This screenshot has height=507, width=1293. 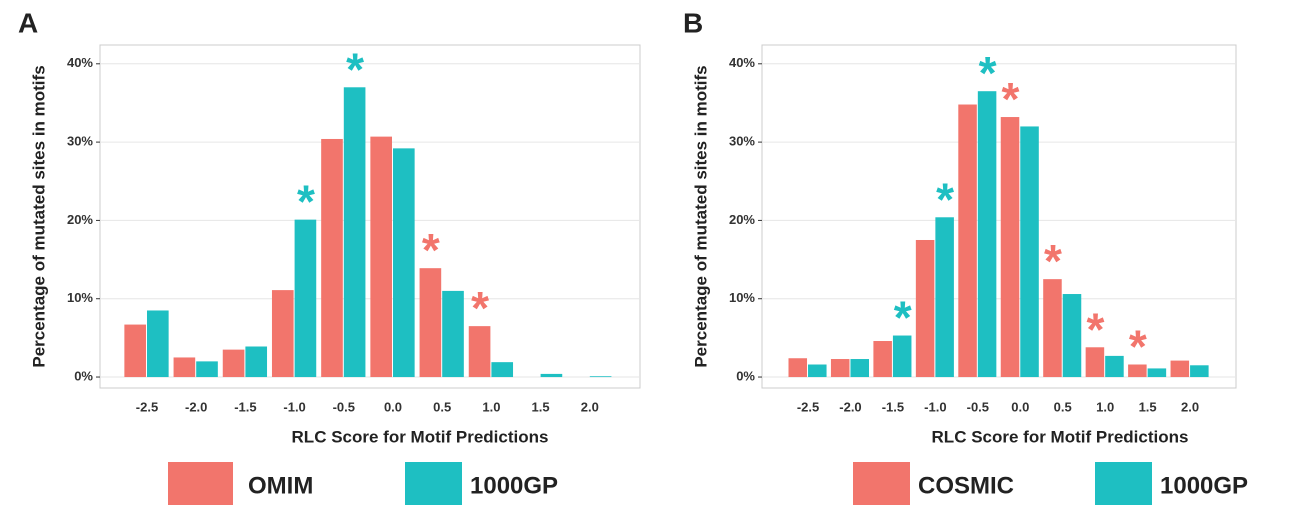 What do you see at coordinates (966, 485) in the screenshot?
I see `legend-label: COSMIC` at bounding box center [966, 485].